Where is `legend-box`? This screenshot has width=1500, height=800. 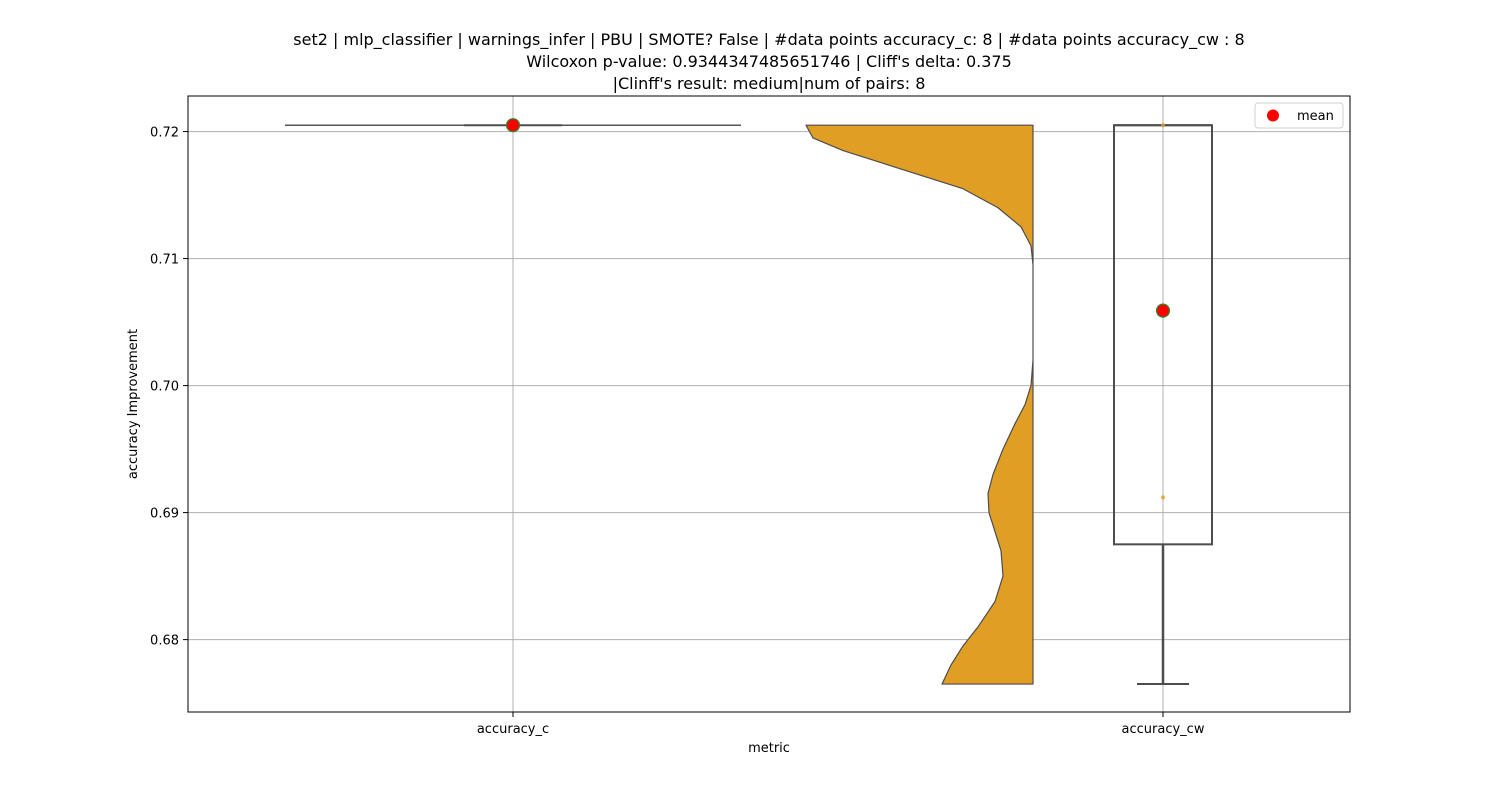 legend-box is located at coordinates (1299, 115).